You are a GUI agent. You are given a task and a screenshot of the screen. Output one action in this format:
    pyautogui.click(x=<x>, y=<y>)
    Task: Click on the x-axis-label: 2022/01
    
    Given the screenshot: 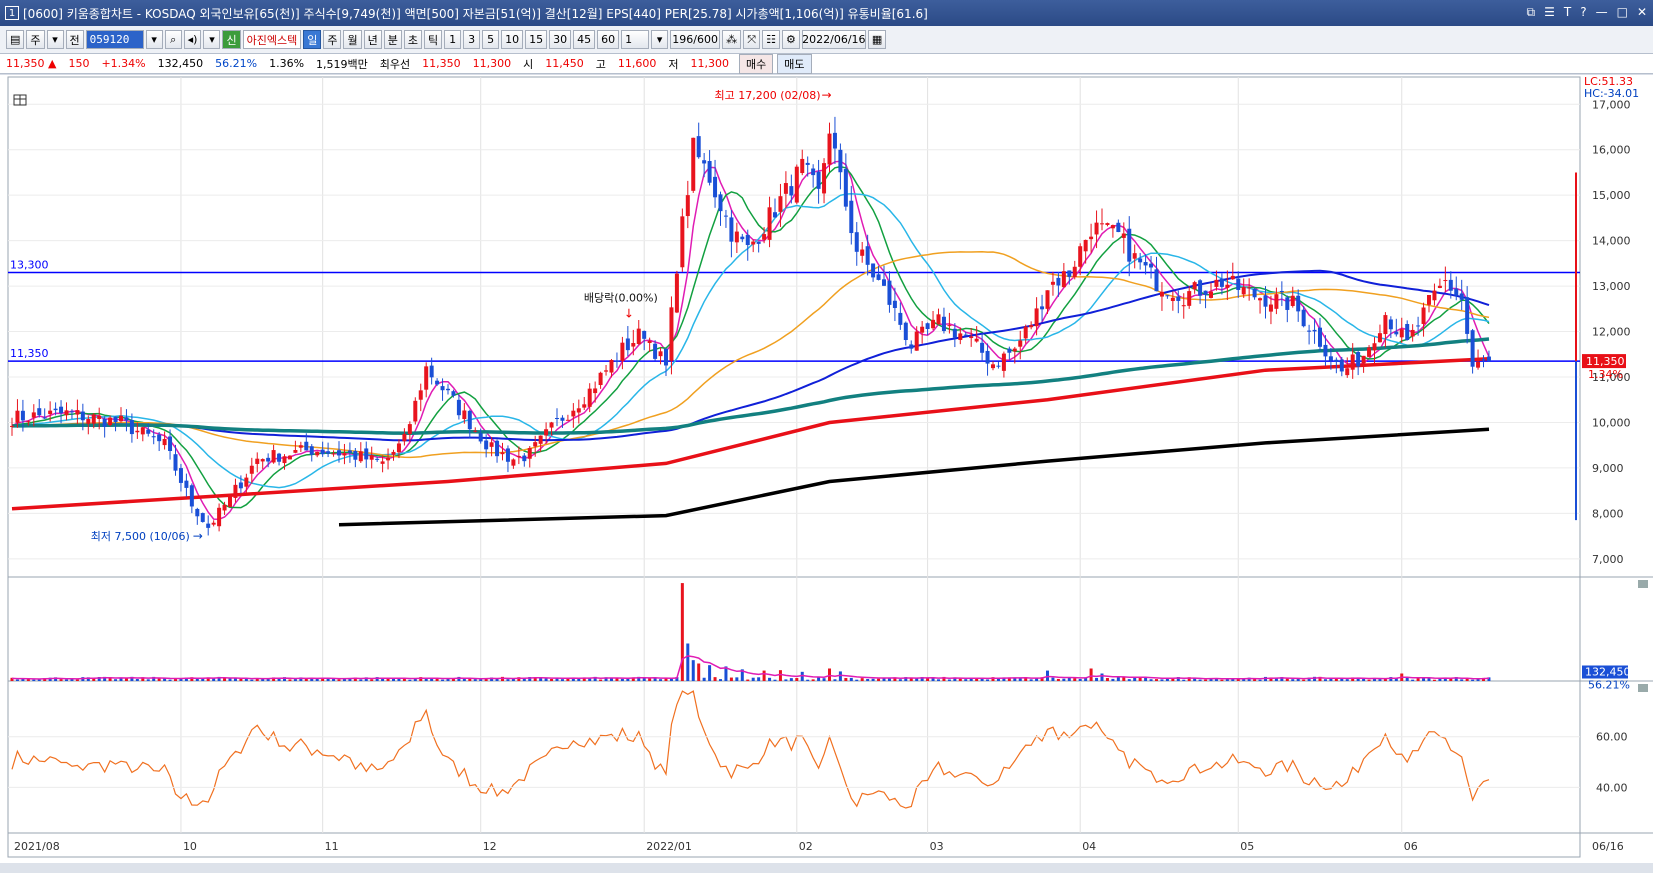 What is the action you would take?
    pyautogui.click(x=669, y=846)
    